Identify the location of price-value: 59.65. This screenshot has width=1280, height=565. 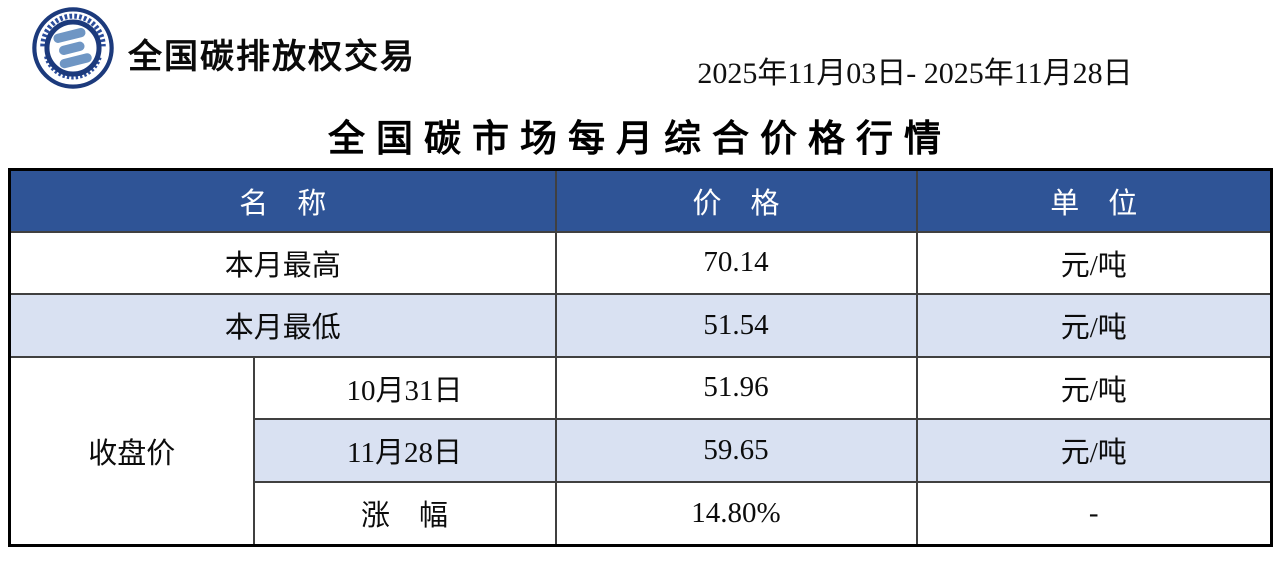
(736, 450).